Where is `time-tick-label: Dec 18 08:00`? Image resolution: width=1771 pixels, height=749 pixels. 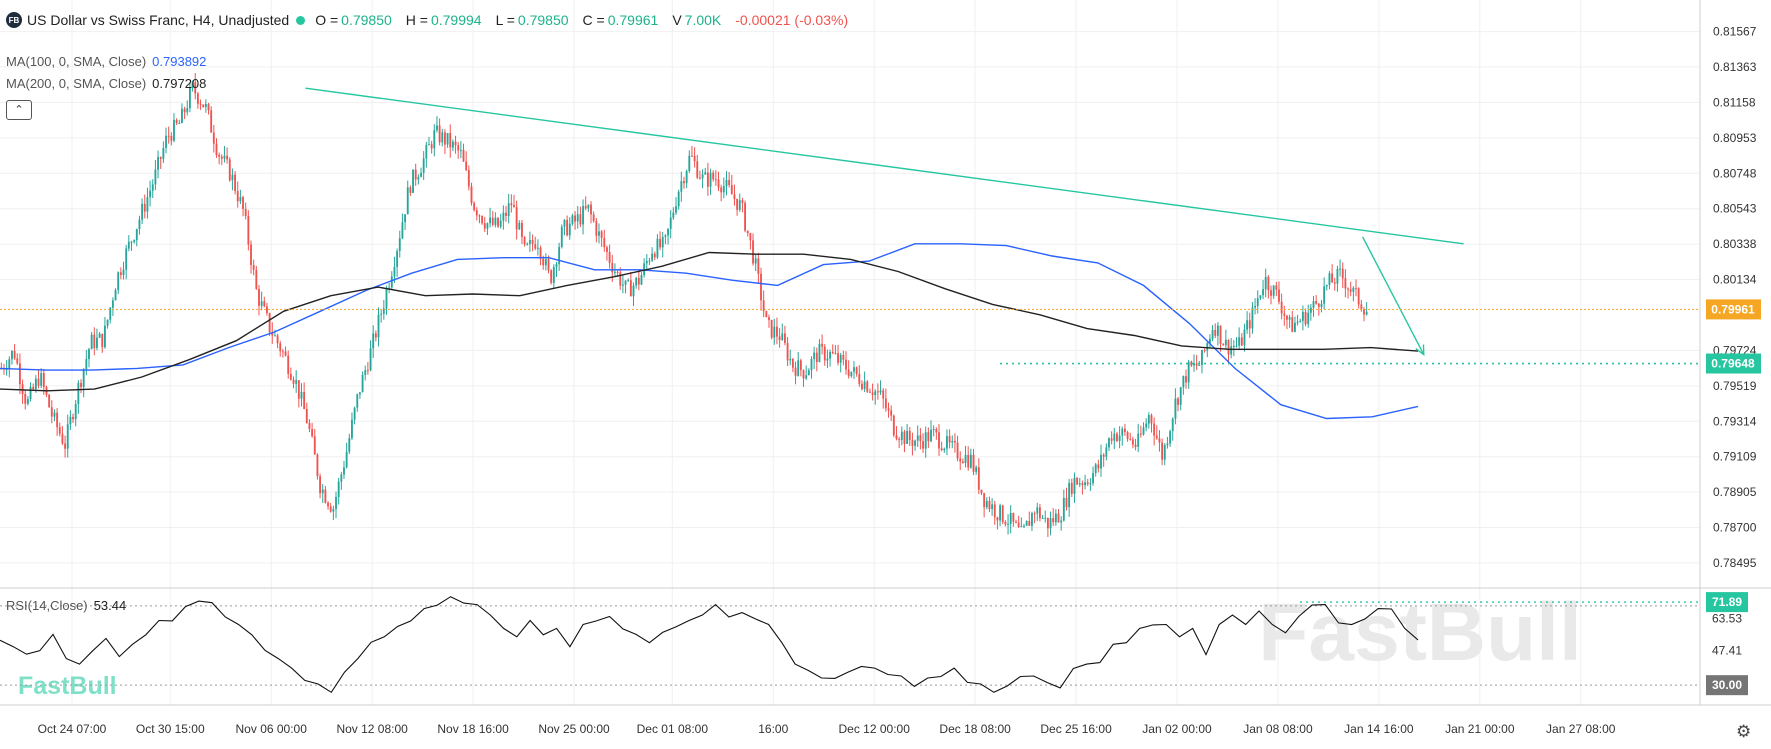
time-tick-label: Dec 18 08:00 is located at coordinates (975, 729).